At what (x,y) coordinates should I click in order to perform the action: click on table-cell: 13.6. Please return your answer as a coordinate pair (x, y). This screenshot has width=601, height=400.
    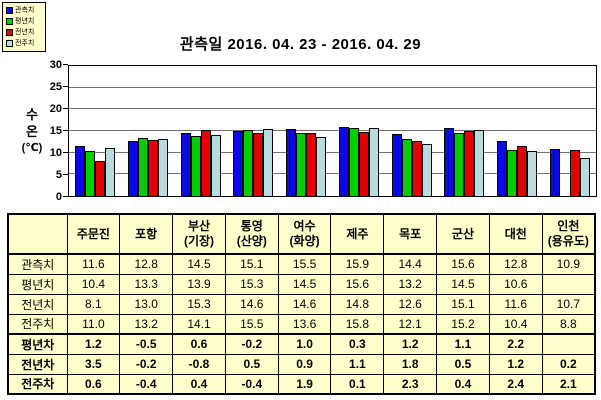
    Looking at the image, I should click on (304, 324).